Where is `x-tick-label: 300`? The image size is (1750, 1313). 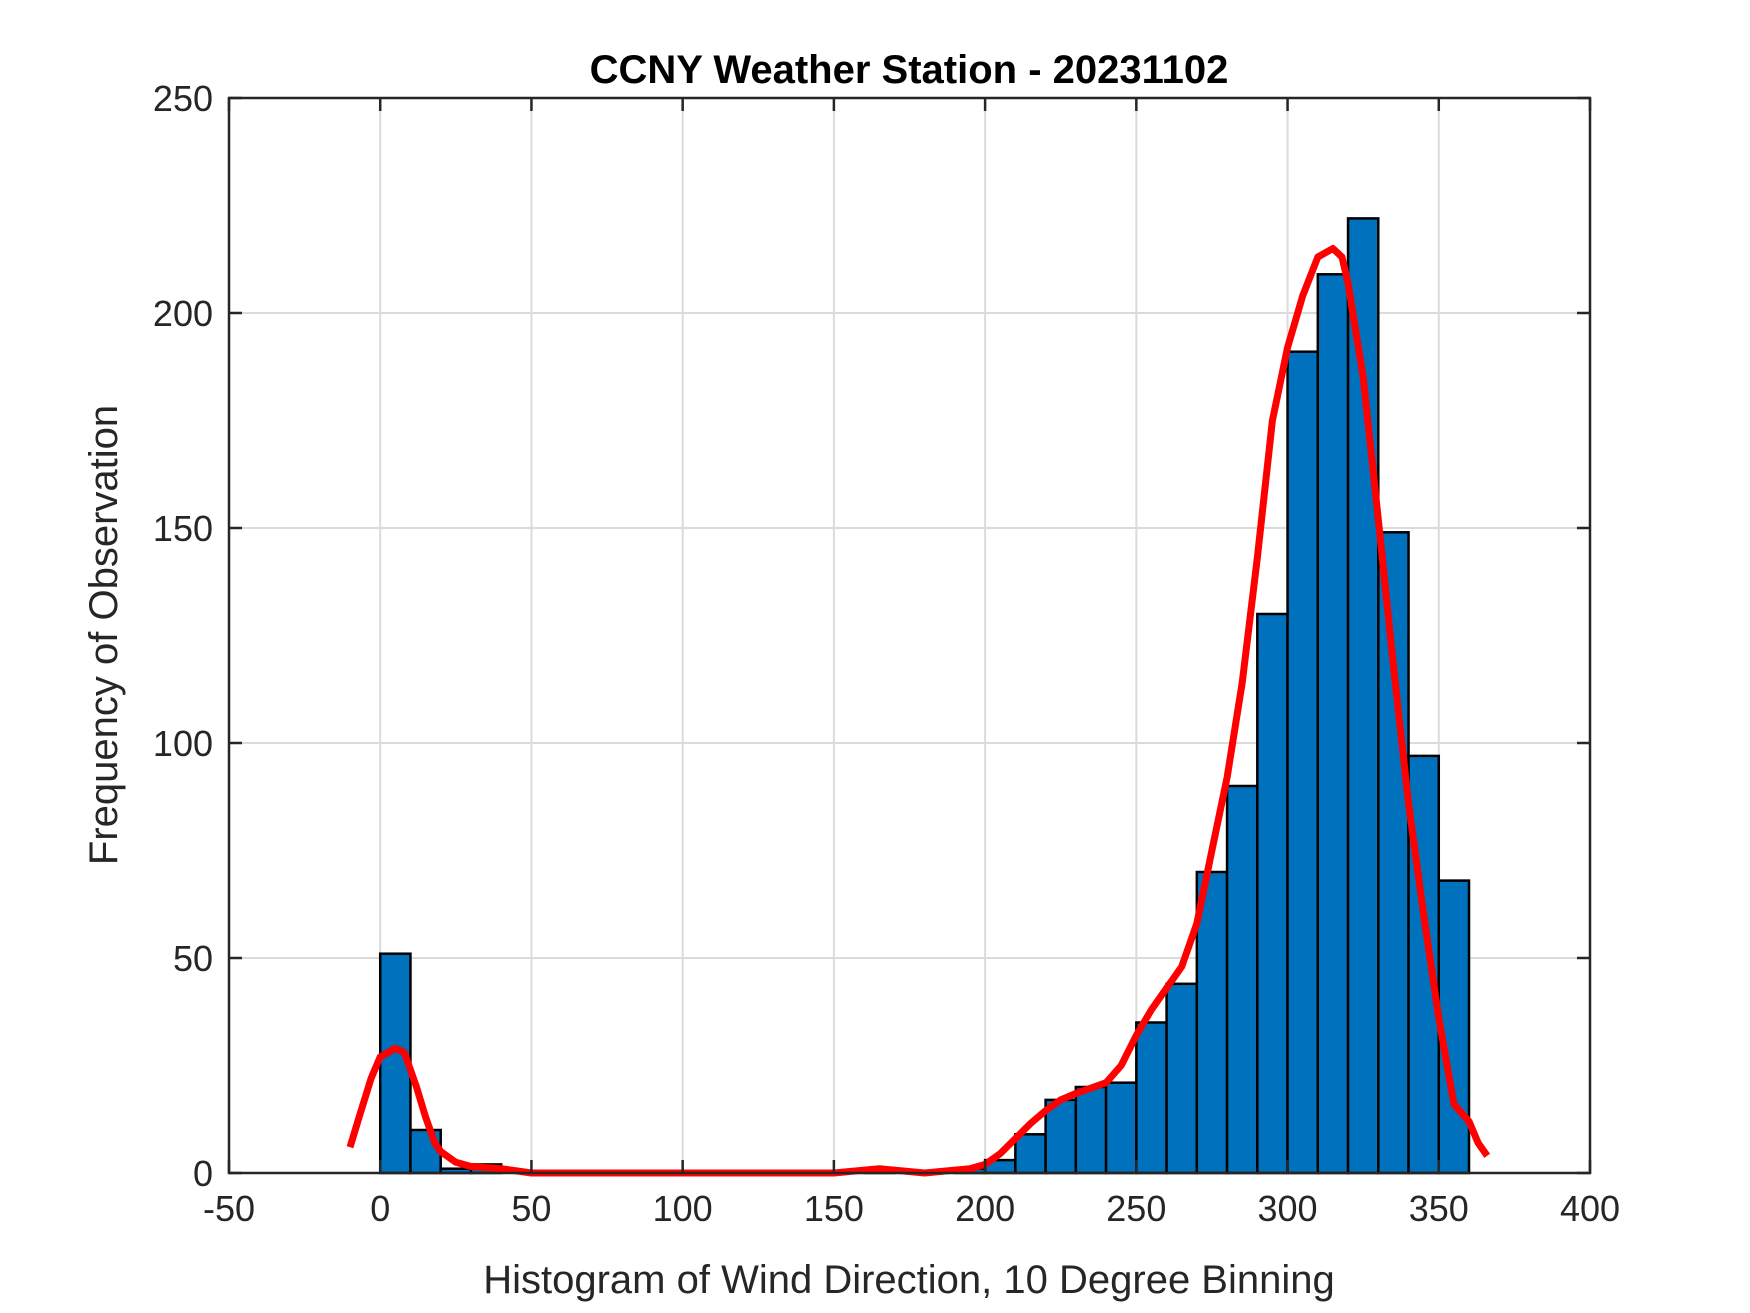
x-tick-label: 300 is located at coordinates (1288, 1208).